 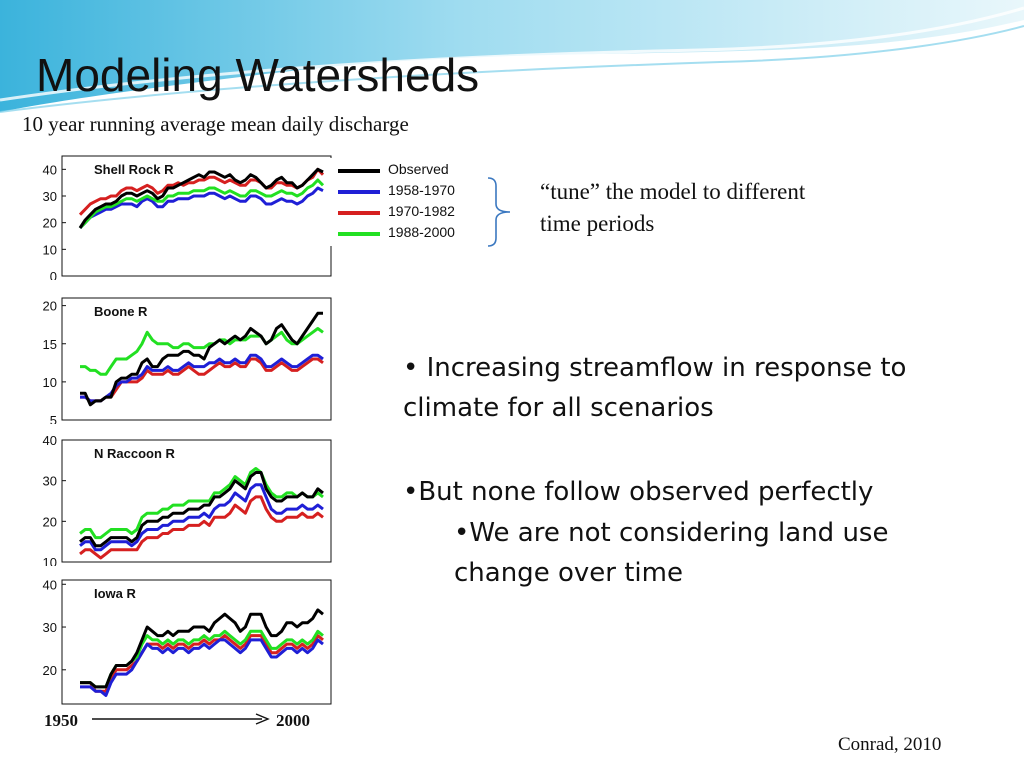 What do you see at coordinates (53, 418) in the screenshot?
I see `y-tick-label: 5` at bounding box center [53, 418].